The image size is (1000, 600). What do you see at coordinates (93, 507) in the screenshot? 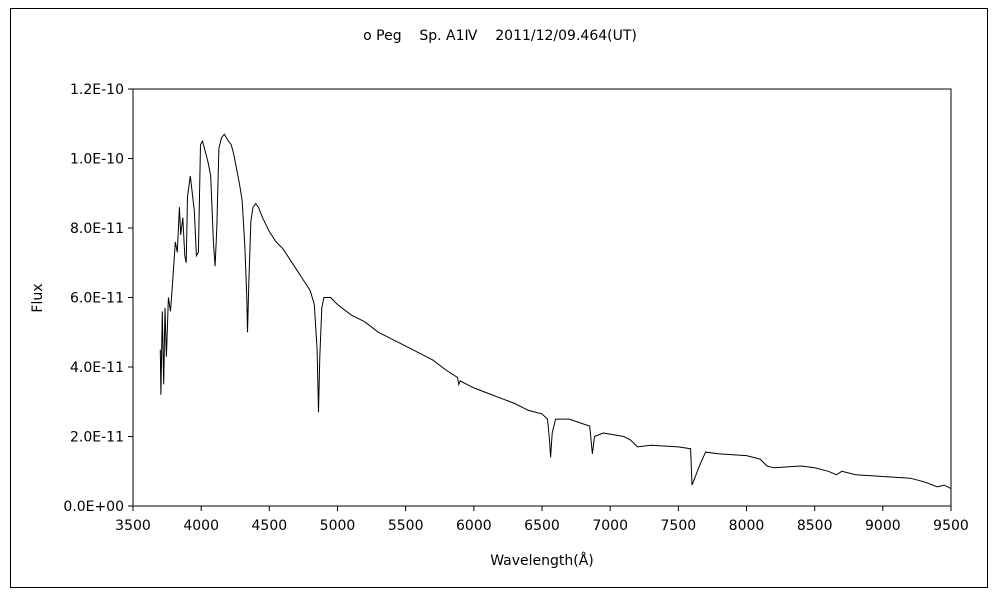
I see `y-tick-label: 0.0E+00` at bounding box center [93, 507].